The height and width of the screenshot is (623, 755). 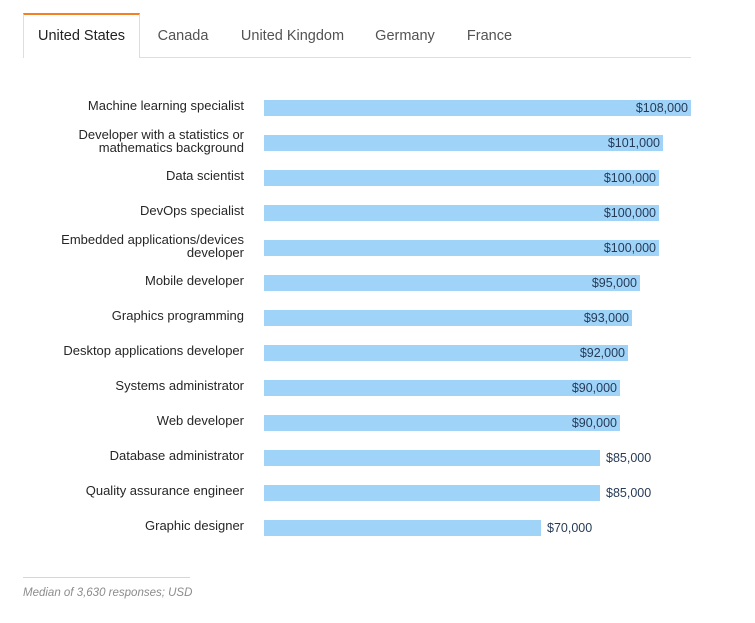 What do you see at coordinates (164, 490) in the screenshot?
I see `bar-label: Quality assurance engineer` at bounding box center [164, 490].